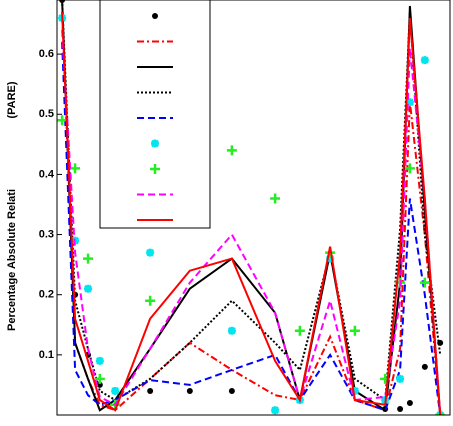 Image resolution: width=453 pixels, height=426 pixels. I want to click on y-tick-label: 0.1, so click(46, 355).